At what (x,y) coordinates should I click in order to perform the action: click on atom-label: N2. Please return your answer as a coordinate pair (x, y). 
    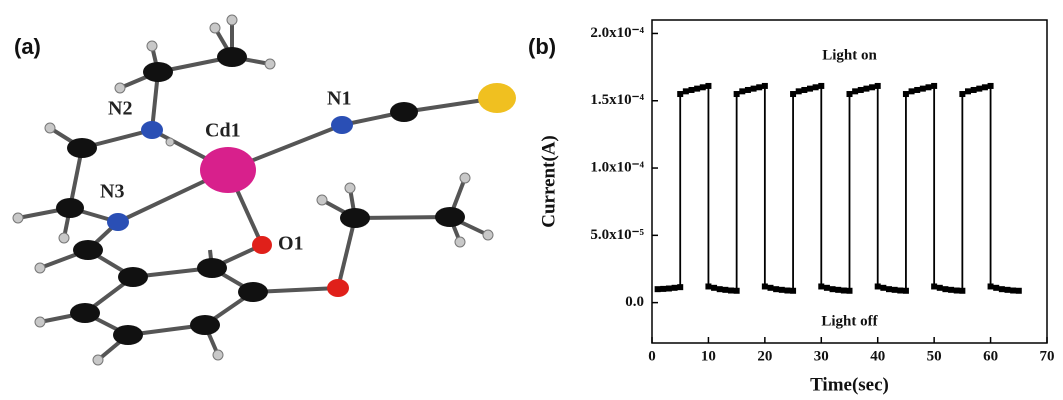
    Looking at the image, I should click on (120, 109).